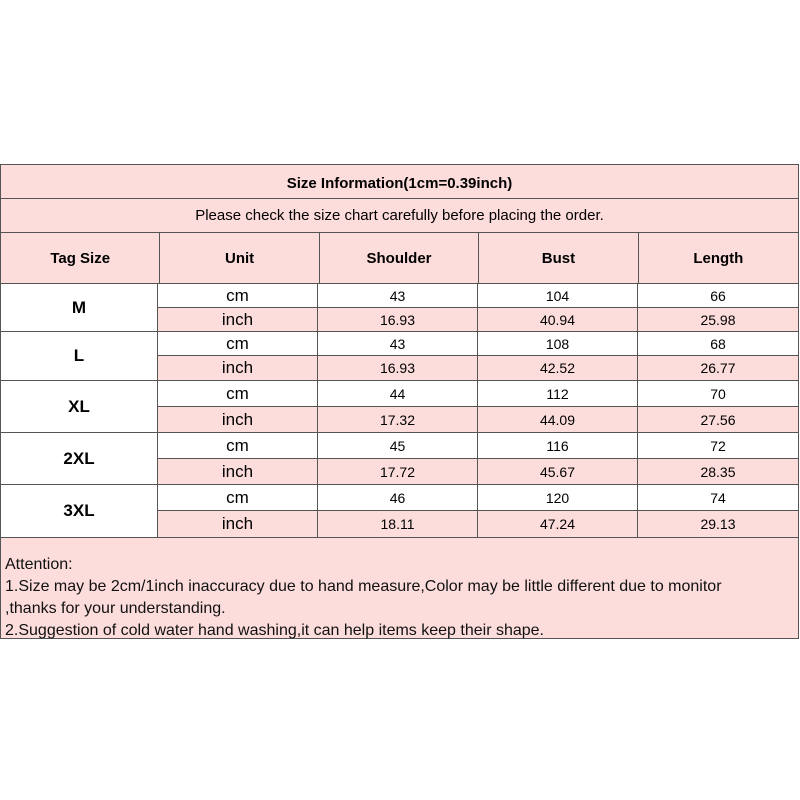 The image size is (800, 800). I want to click on value-cell: 108, so click(558, 343).